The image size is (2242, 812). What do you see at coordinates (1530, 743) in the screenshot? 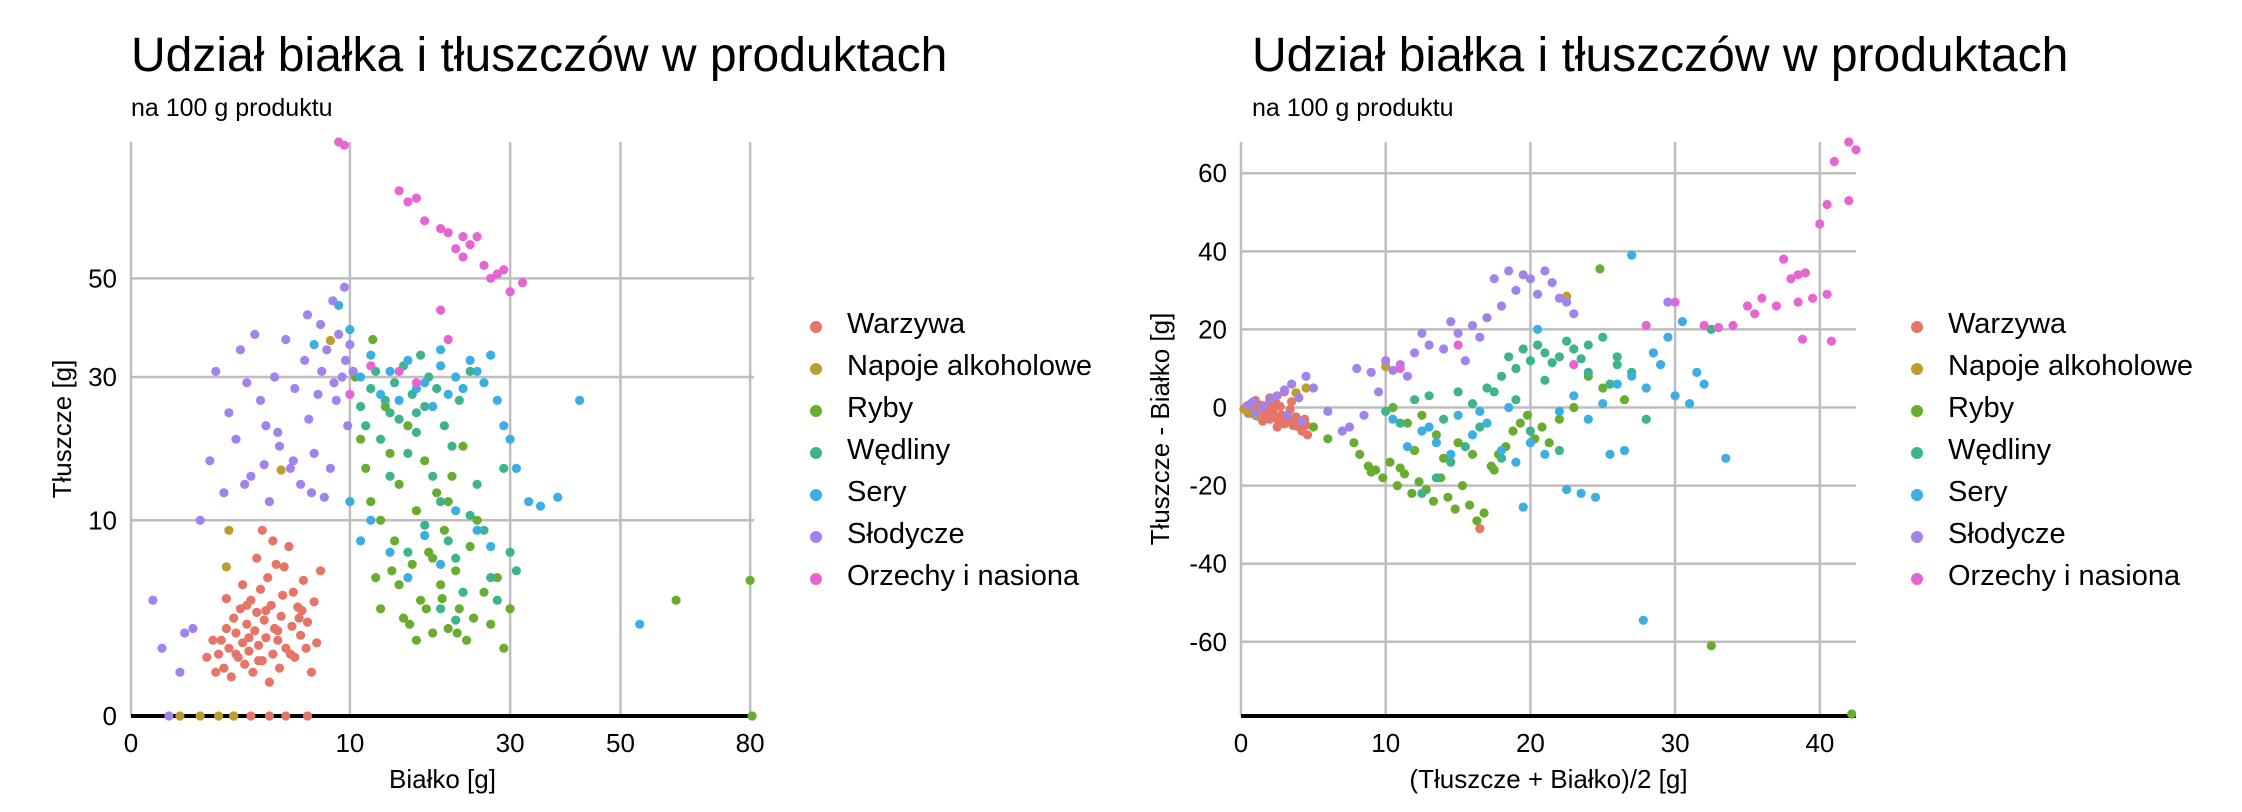
I see `x-tick-label: 20` at bounding box center [1530, 743].